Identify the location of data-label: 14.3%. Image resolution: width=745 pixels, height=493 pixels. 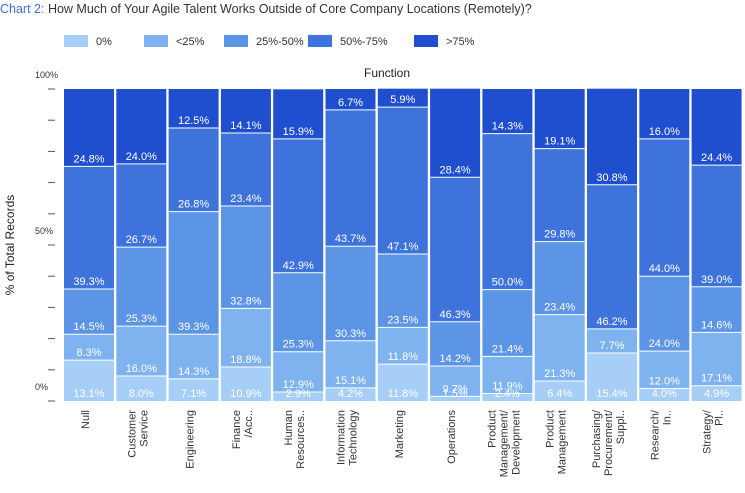
(507, 127).